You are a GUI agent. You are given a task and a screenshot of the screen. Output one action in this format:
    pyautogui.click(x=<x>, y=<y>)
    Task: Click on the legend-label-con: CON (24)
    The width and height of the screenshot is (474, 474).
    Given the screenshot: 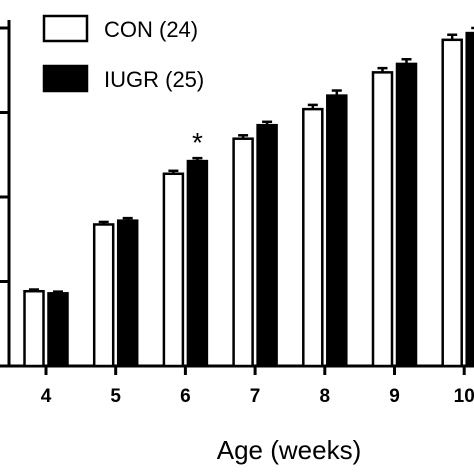 What is the action you would take?
    pyautogui.click(x=151, y=29)
    